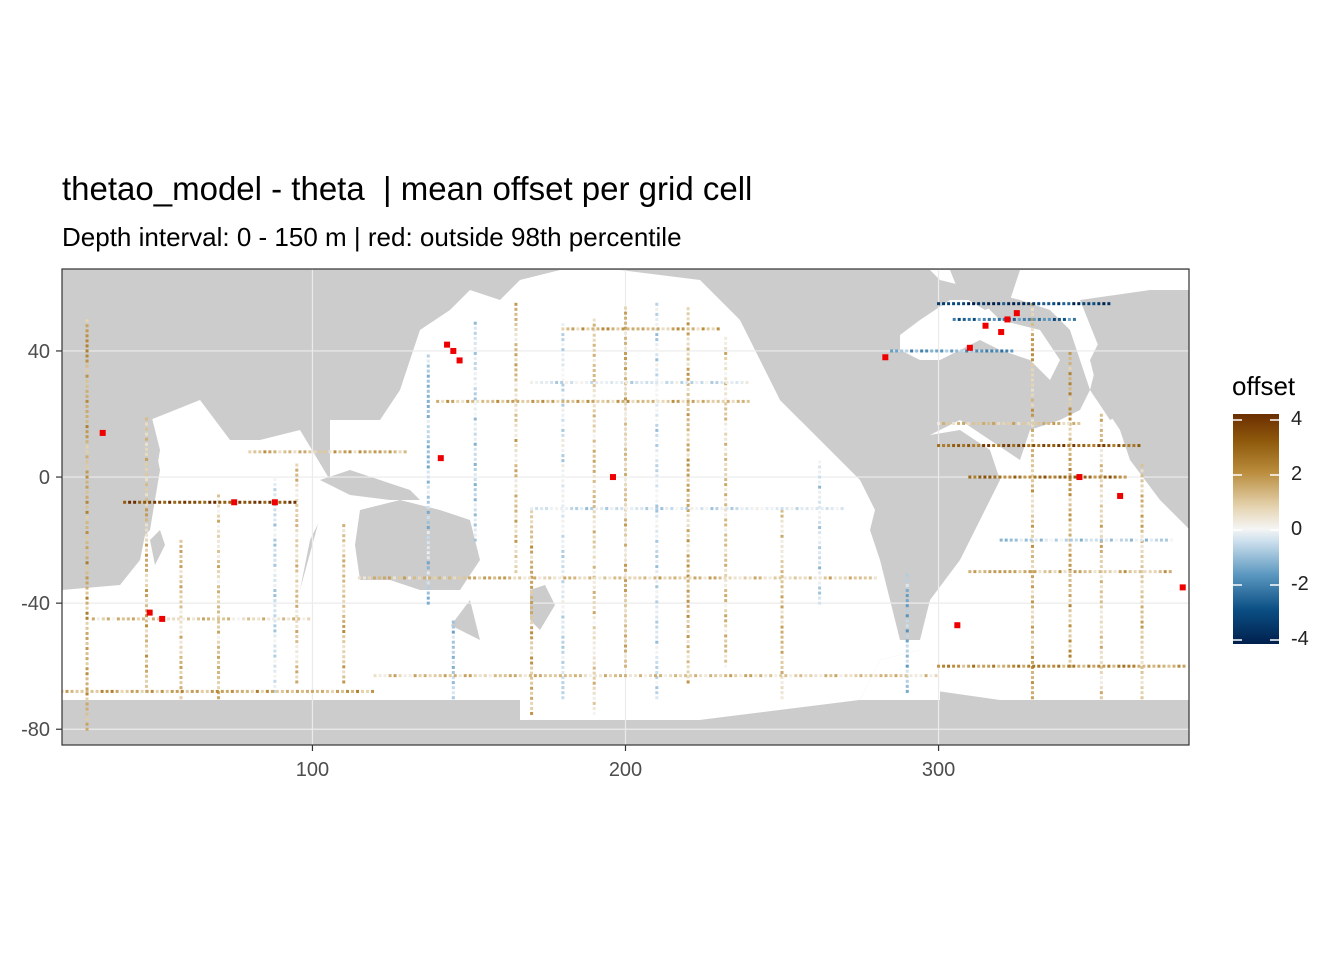 The height and width of the screenshot is (960, 1344). What do you see at coordinates (1297, 474) in the screenshot?
I see `legend-tick-label: 2` at bounding box center [1297, 474].